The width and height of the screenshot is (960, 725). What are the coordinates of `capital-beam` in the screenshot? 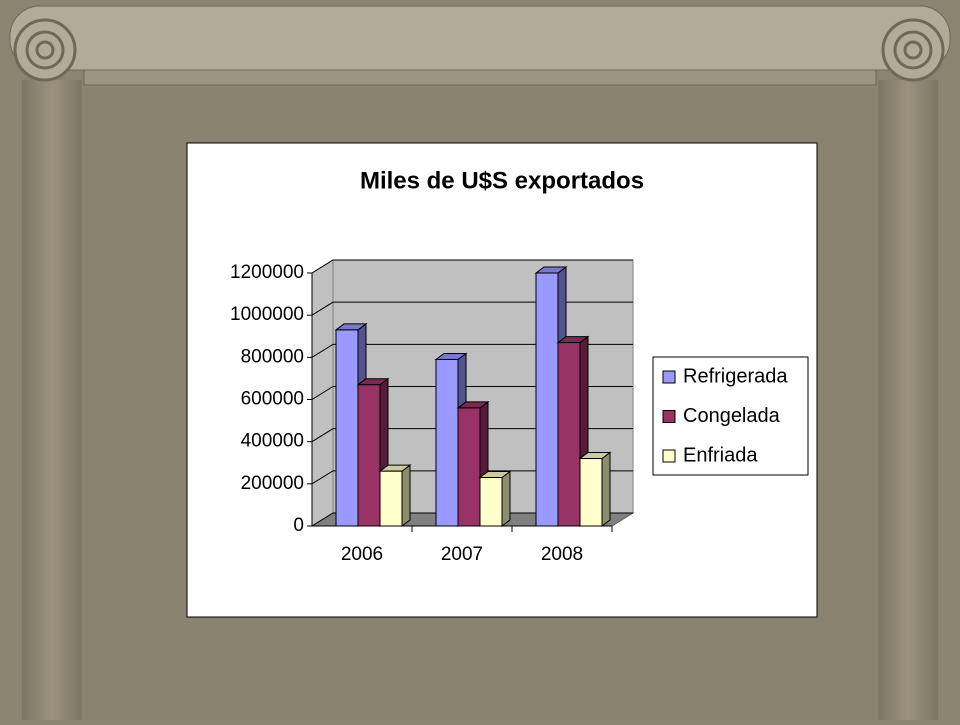 It's located at (480, 38).